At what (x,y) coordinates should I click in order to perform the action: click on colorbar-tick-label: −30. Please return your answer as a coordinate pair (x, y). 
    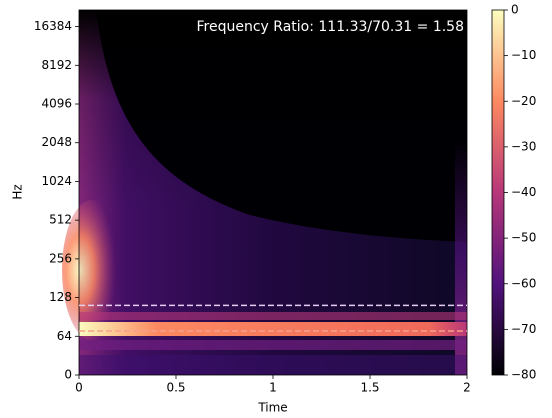
    Looking at the image, I should click on (523, 146).